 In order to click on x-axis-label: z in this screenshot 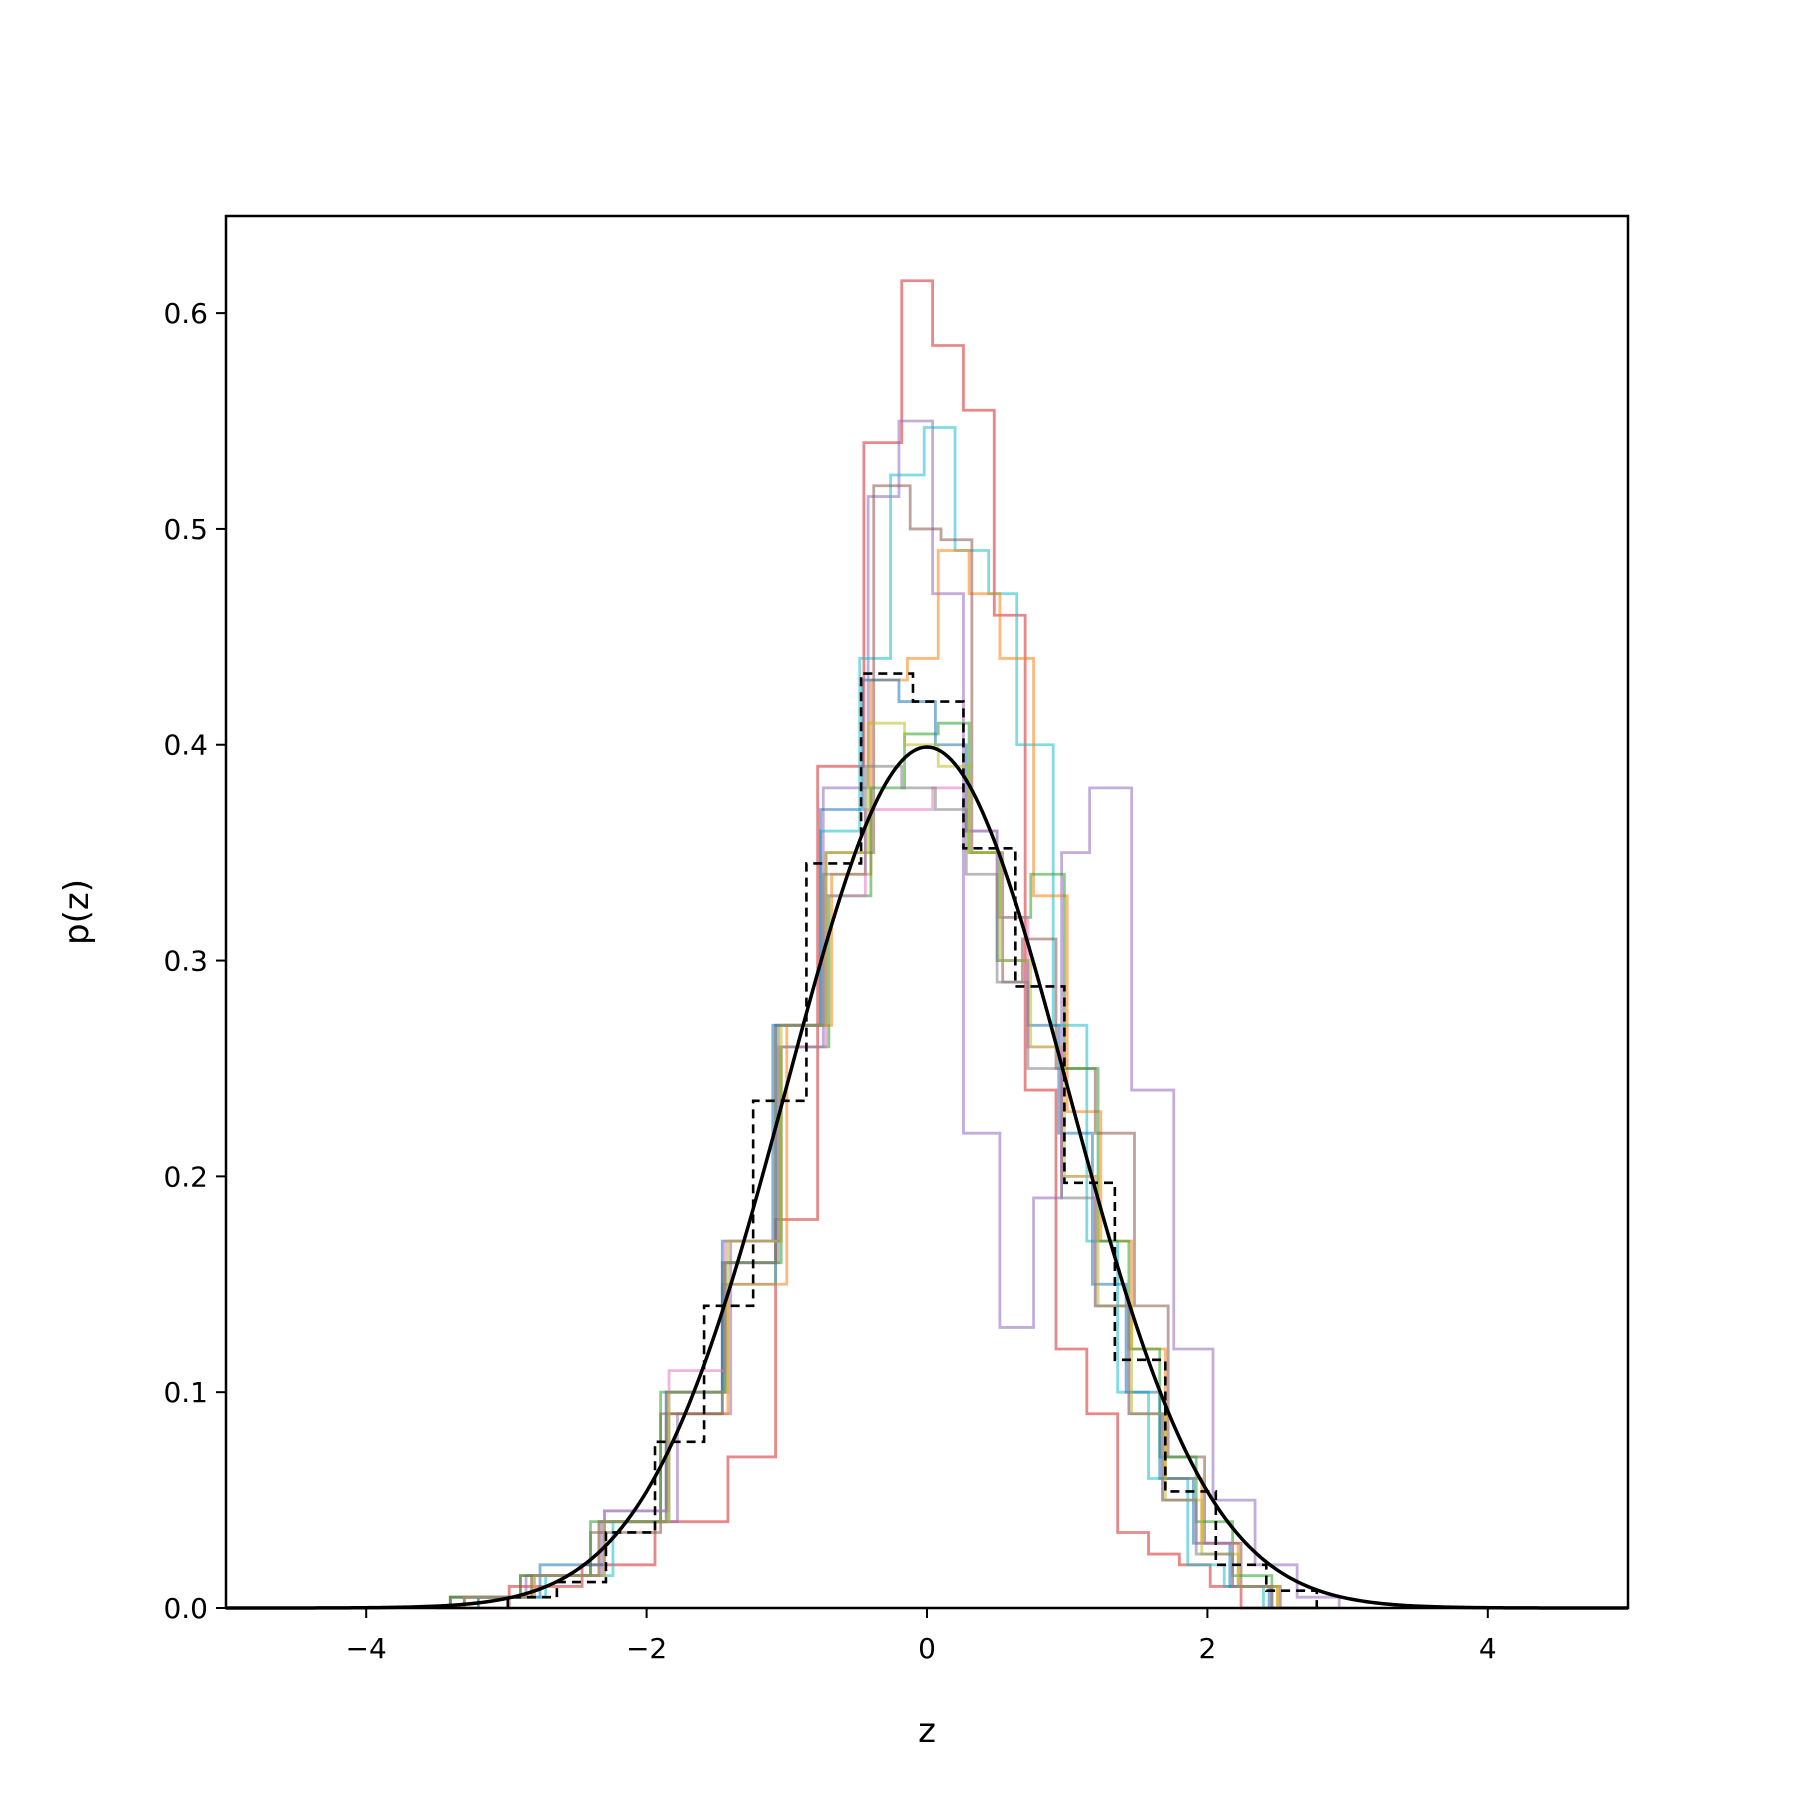, I will do `click(927, 1731)`.